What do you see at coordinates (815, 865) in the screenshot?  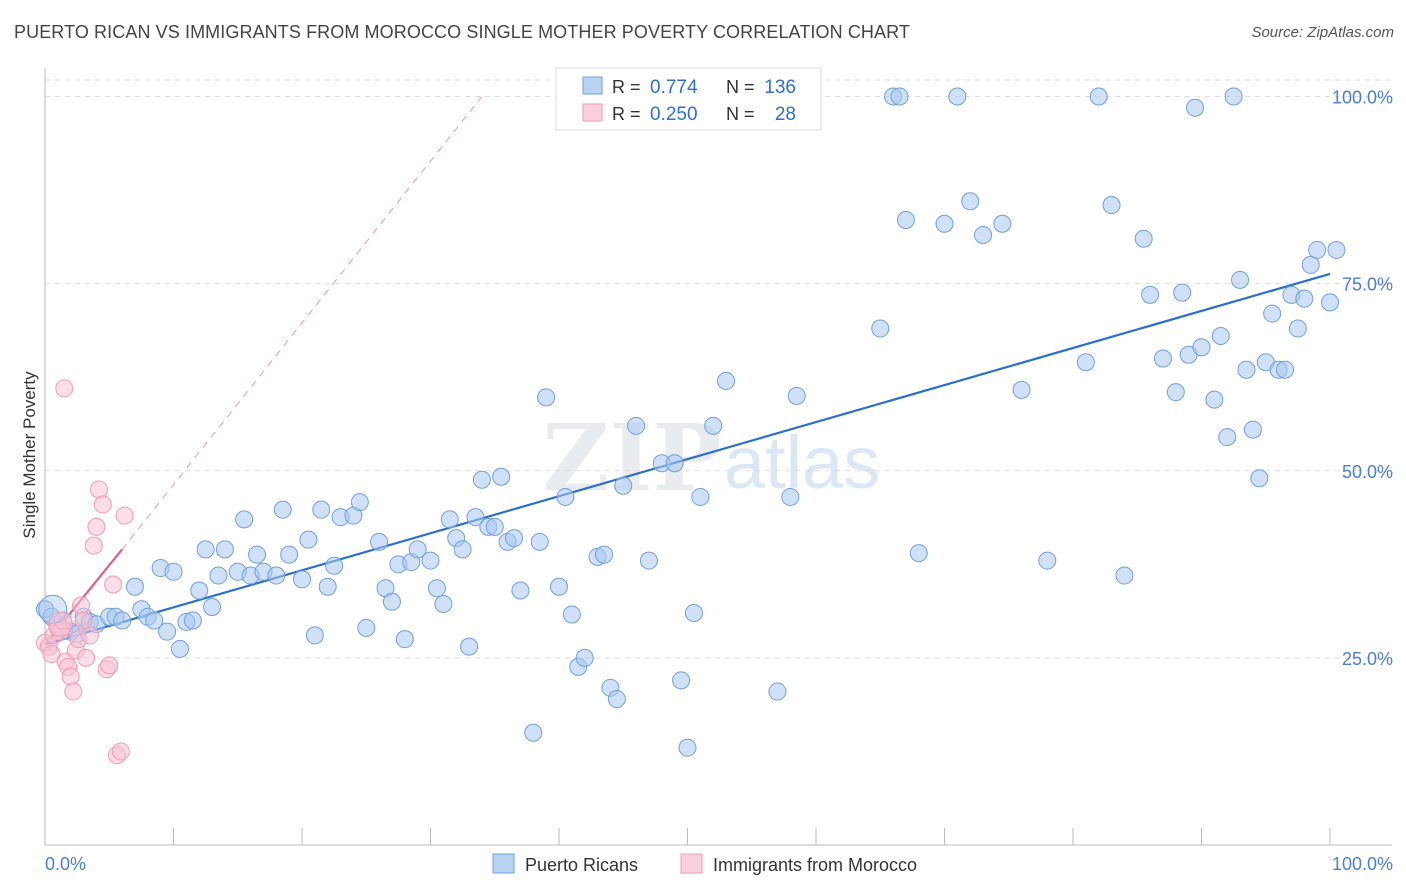 I see `legend-label-series-1: Immigrants from Morocco` at bounding box center [815, 865].